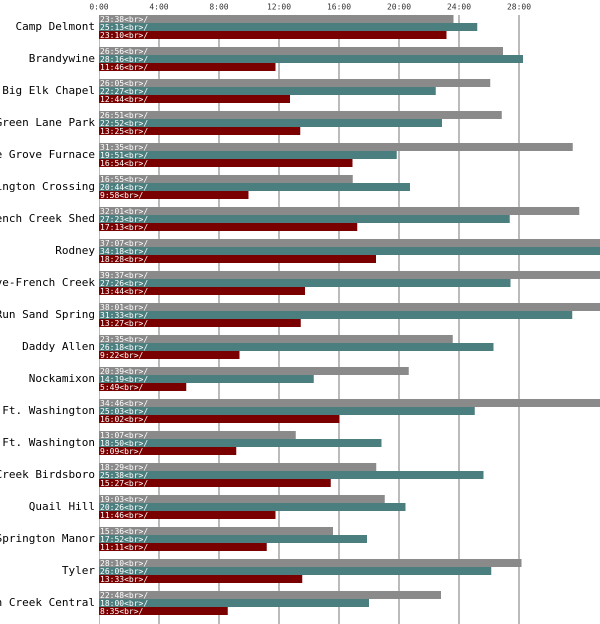 This screenshot has height=624, width=600. I want to click on value-label: 22:52<br>/, so click(124, 123).